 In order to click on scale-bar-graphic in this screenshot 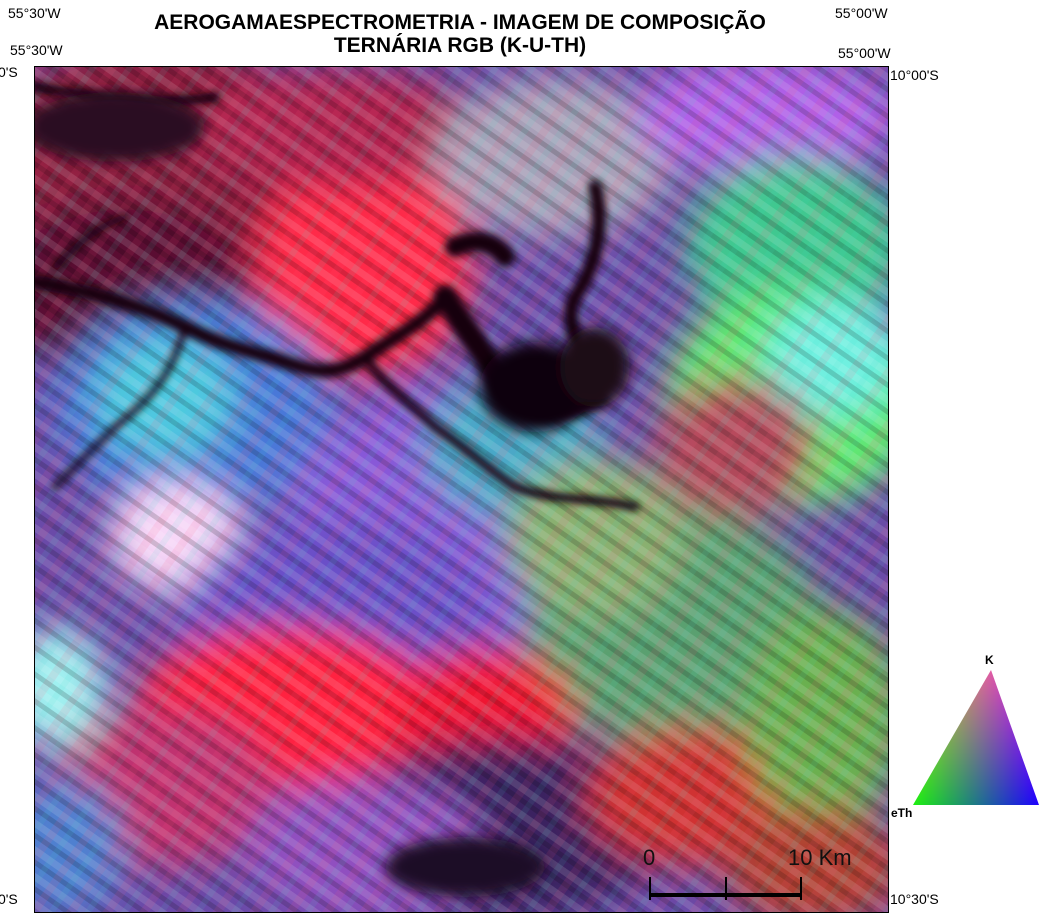, I will do `click(725, 888)`.